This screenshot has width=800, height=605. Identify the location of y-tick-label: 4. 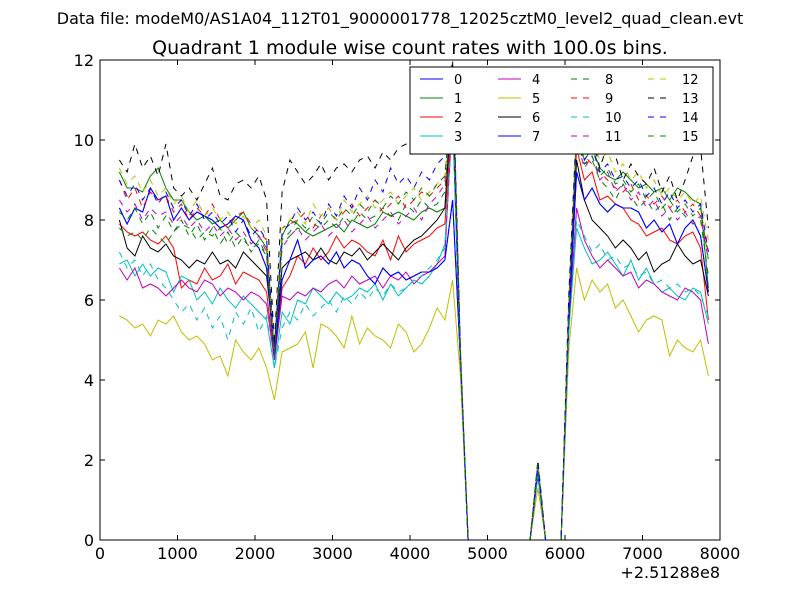
(89, 380).